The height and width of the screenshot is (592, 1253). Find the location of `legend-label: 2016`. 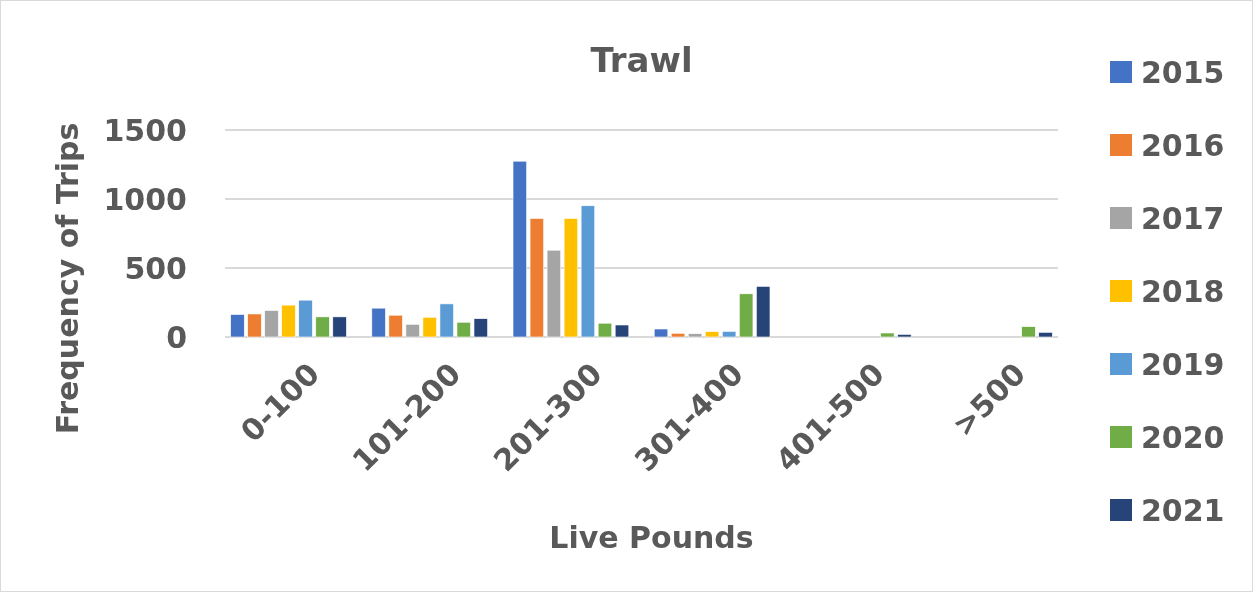

legend-label: 2016 is located at coordinates (1183, 145).